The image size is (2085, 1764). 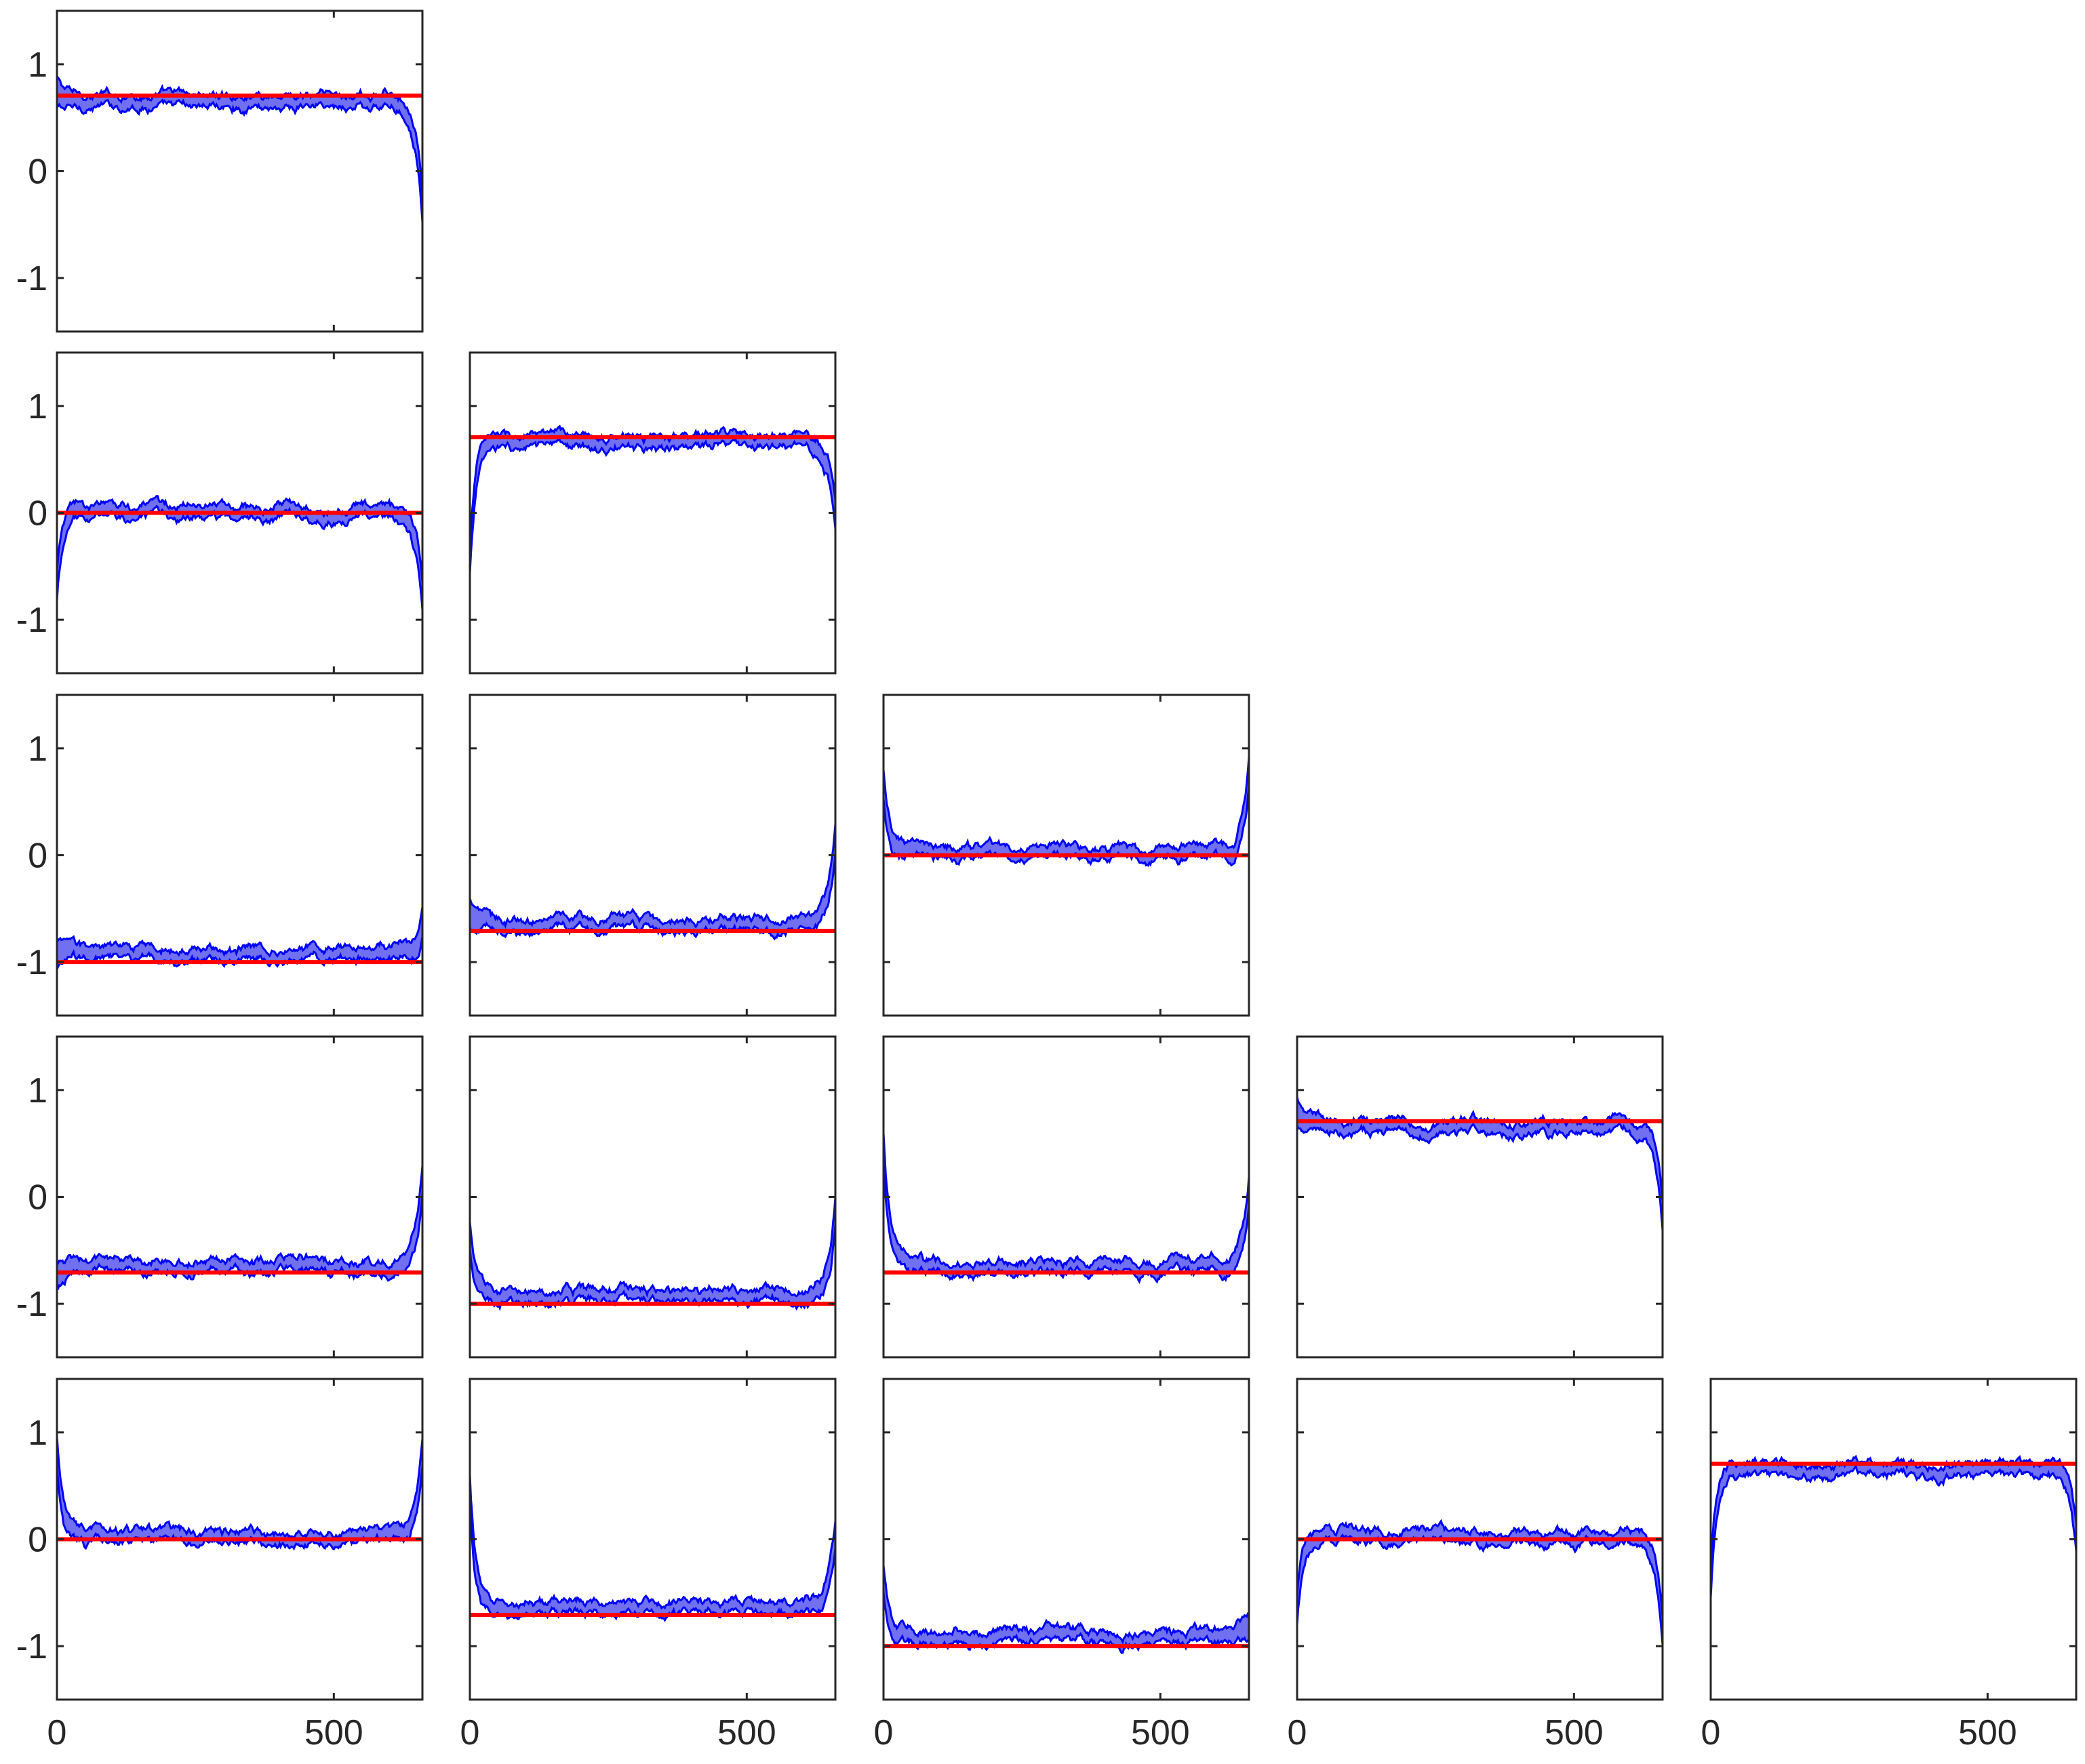 I want to click on panel-r1-c1: -1 0 1, so click(x=220, y=171).